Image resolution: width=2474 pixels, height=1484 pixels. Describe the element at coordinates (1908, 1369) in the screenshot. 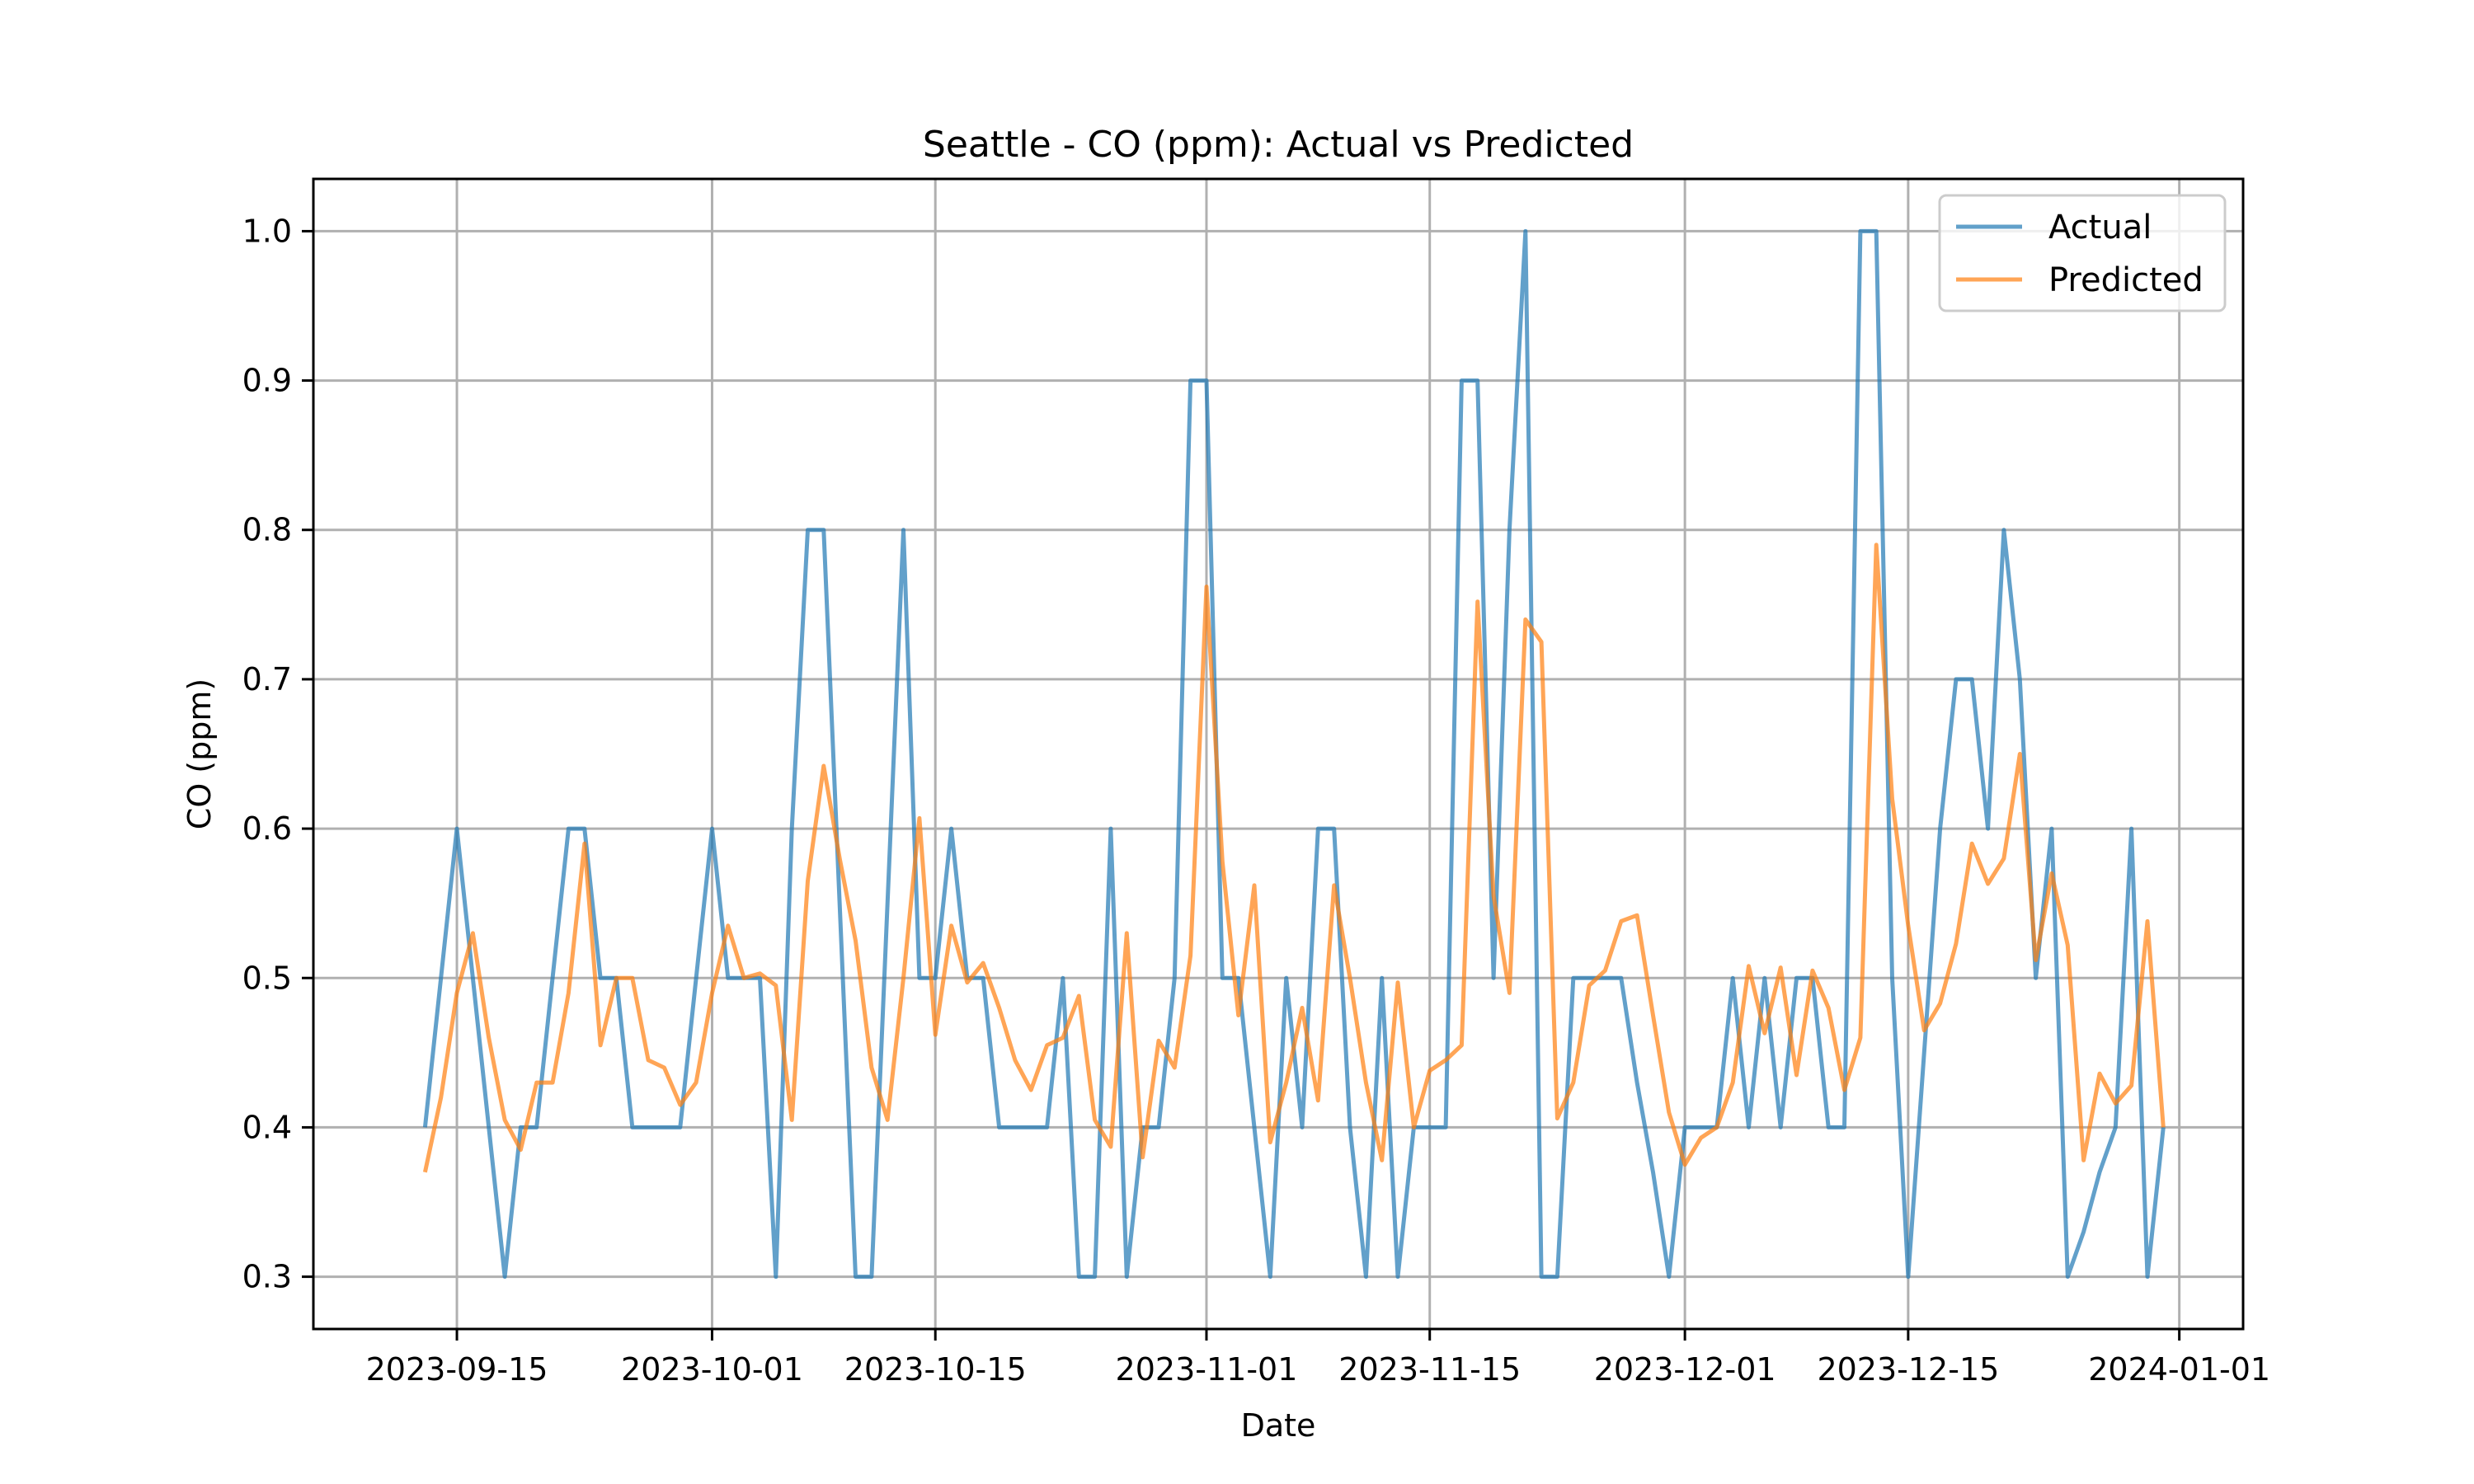

I see `x-tick-label: 2023-12-15` at that location.